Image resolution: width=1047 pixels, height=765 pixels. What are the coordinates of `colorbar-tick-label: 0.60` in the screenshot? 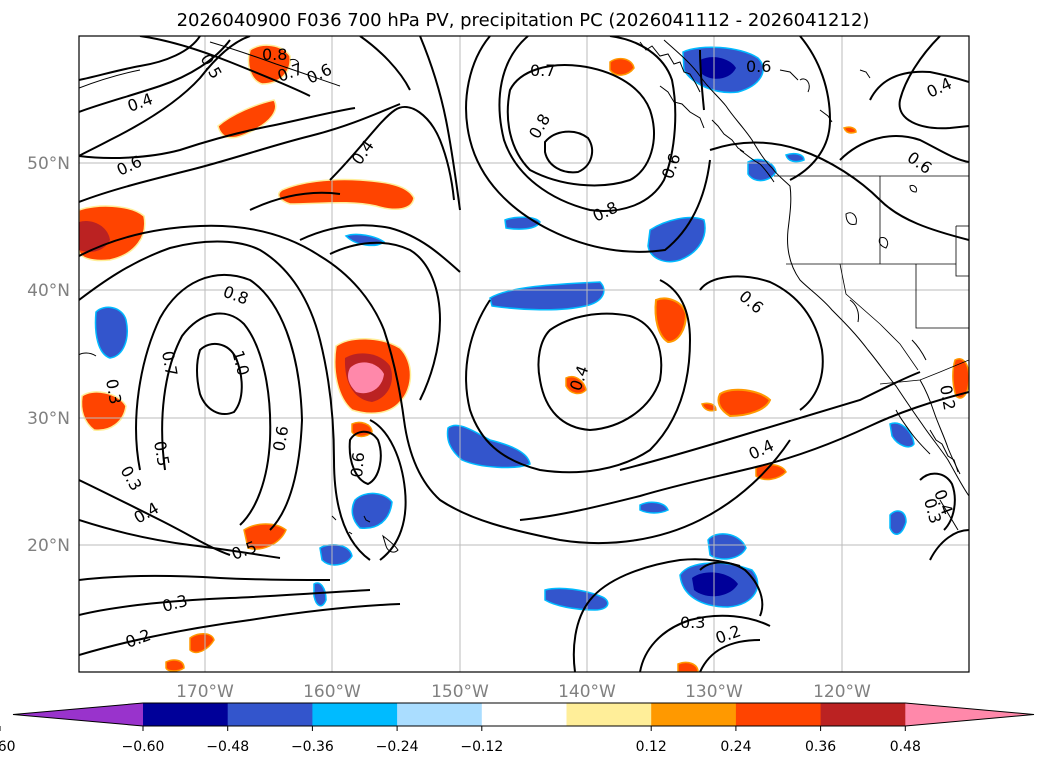 It's located at (8, 747).